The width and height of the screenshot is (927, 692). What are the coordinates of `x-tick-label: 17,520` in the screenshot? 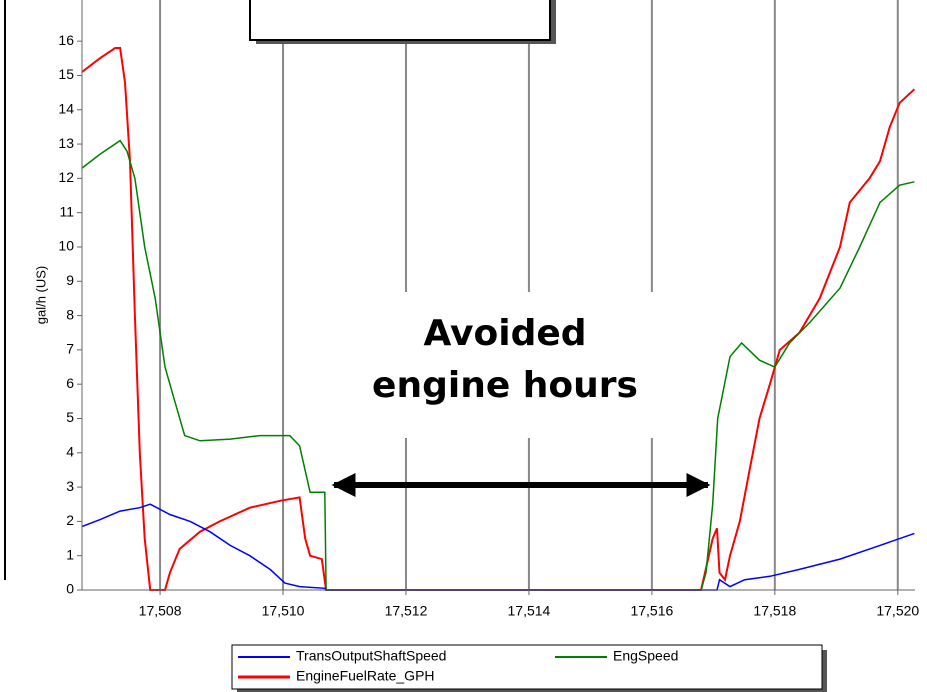 It's located at (897, 611).